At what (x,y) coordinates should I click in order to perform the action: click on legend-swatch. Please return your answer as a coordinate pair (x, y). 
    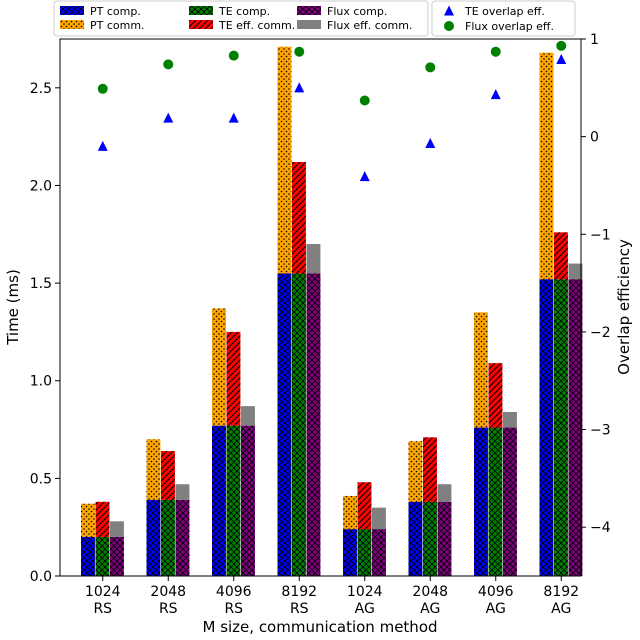
    Looking at the image, I should click on (309, 24).